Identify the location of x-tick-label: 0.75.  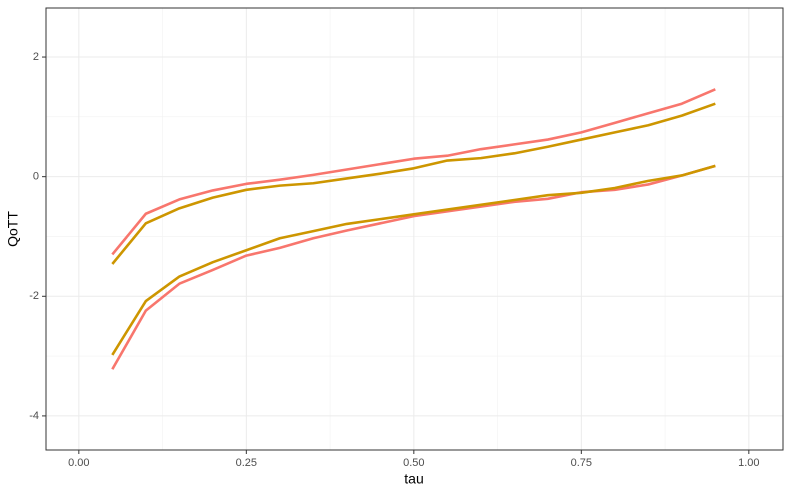
(581, 463).